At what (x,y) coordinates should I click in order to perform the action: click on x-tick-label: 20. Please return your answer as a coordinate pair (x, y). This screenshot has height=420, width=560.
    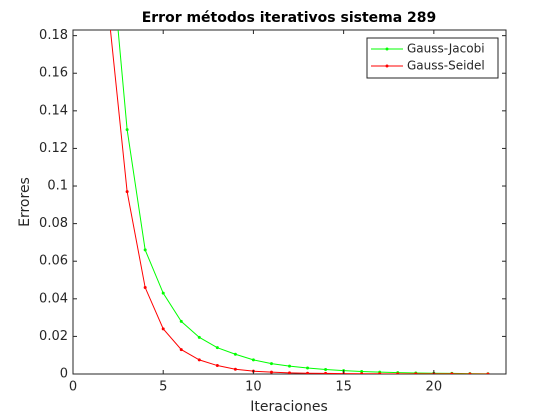
    Looking at the image, I should click on (434, 387).